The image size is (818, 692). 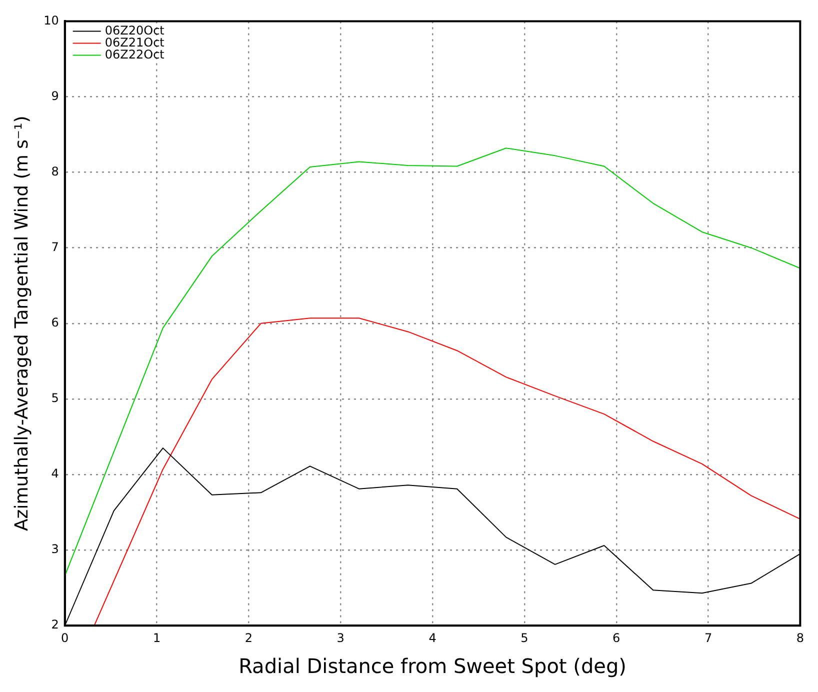 I want to click on x-tick-label: 4, so click(x=432, y=637).